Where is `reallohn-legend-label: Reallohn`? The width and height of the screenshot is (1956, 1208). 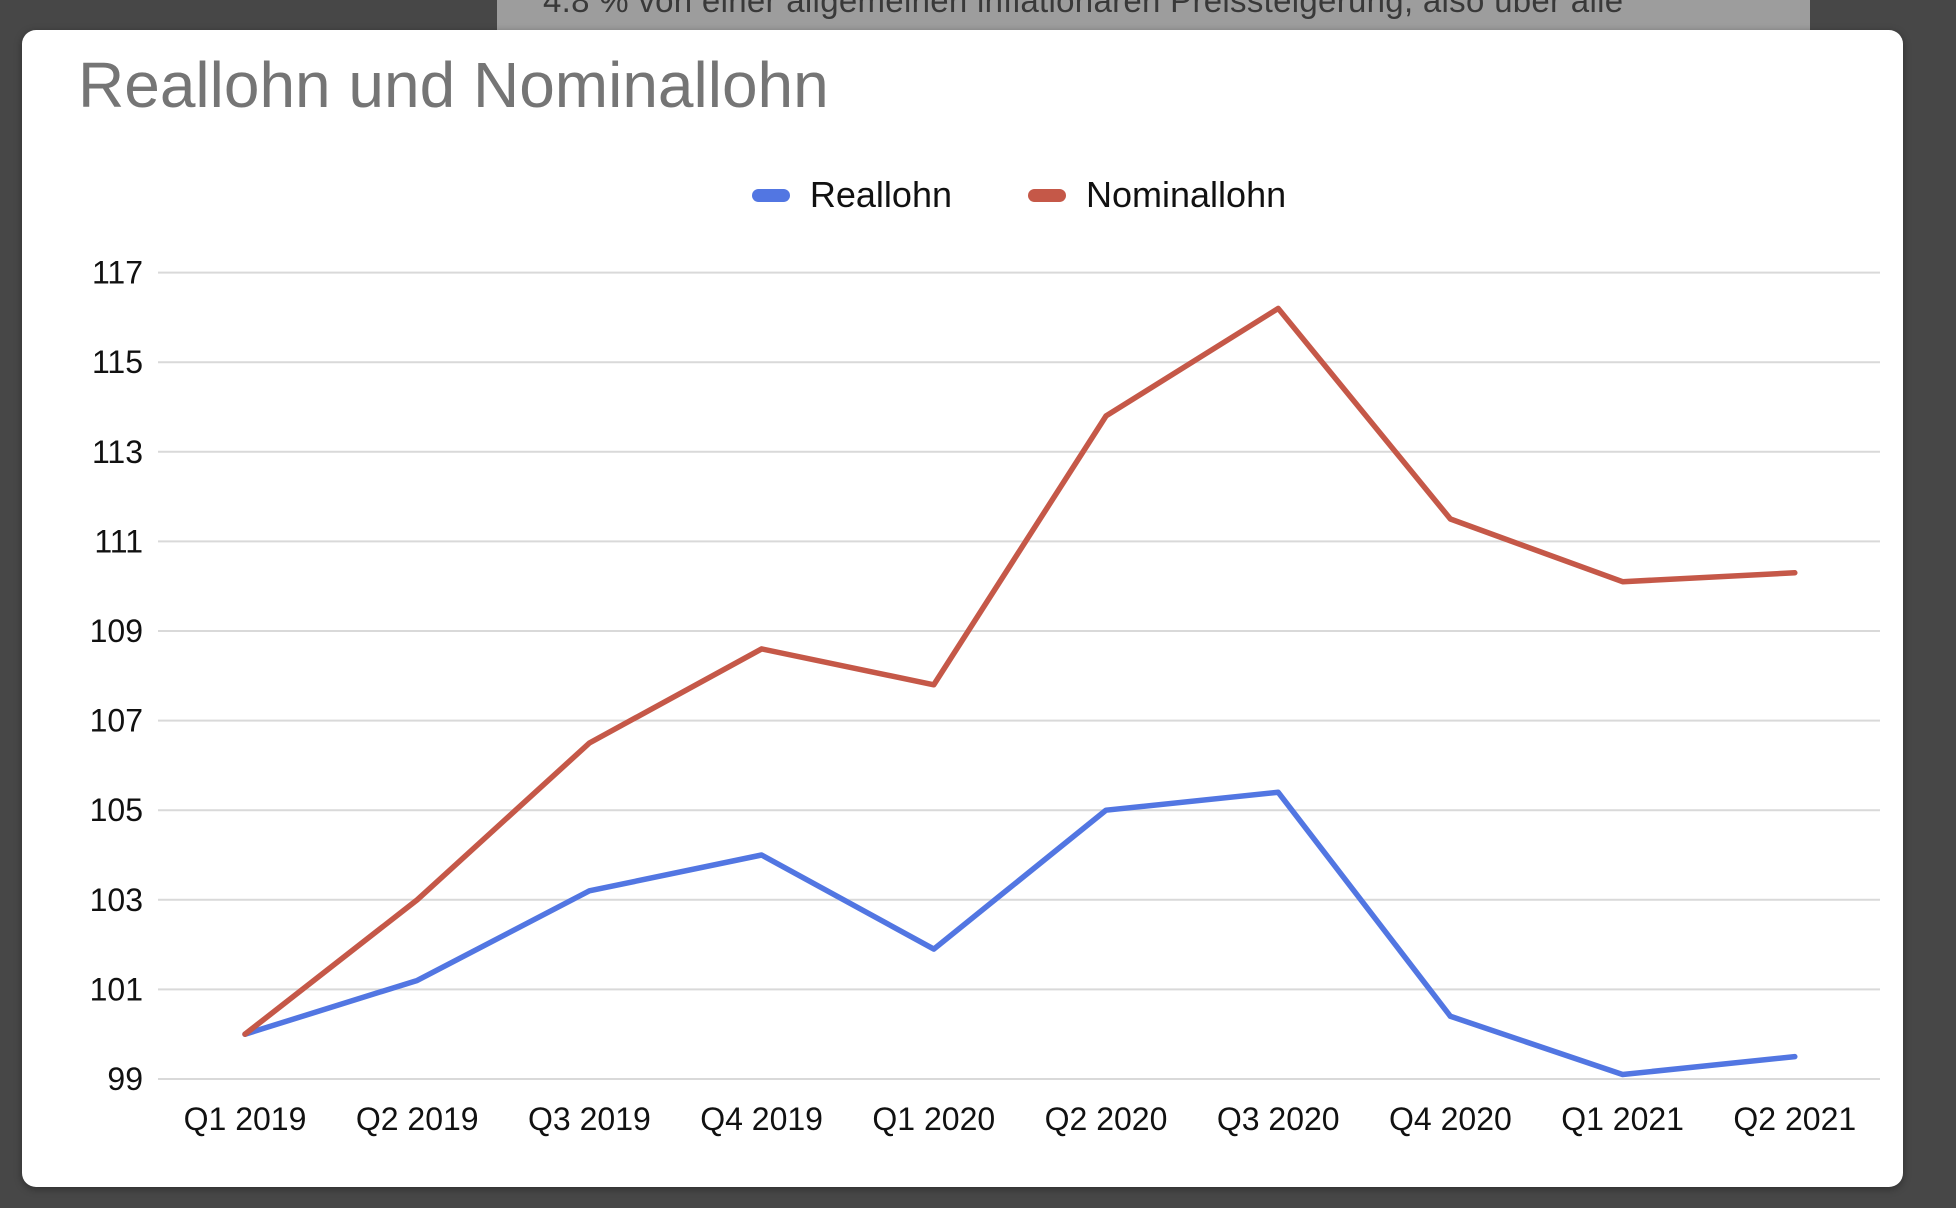 reallohn-legend-label: Reallohn is located at coordinates (880, 194).